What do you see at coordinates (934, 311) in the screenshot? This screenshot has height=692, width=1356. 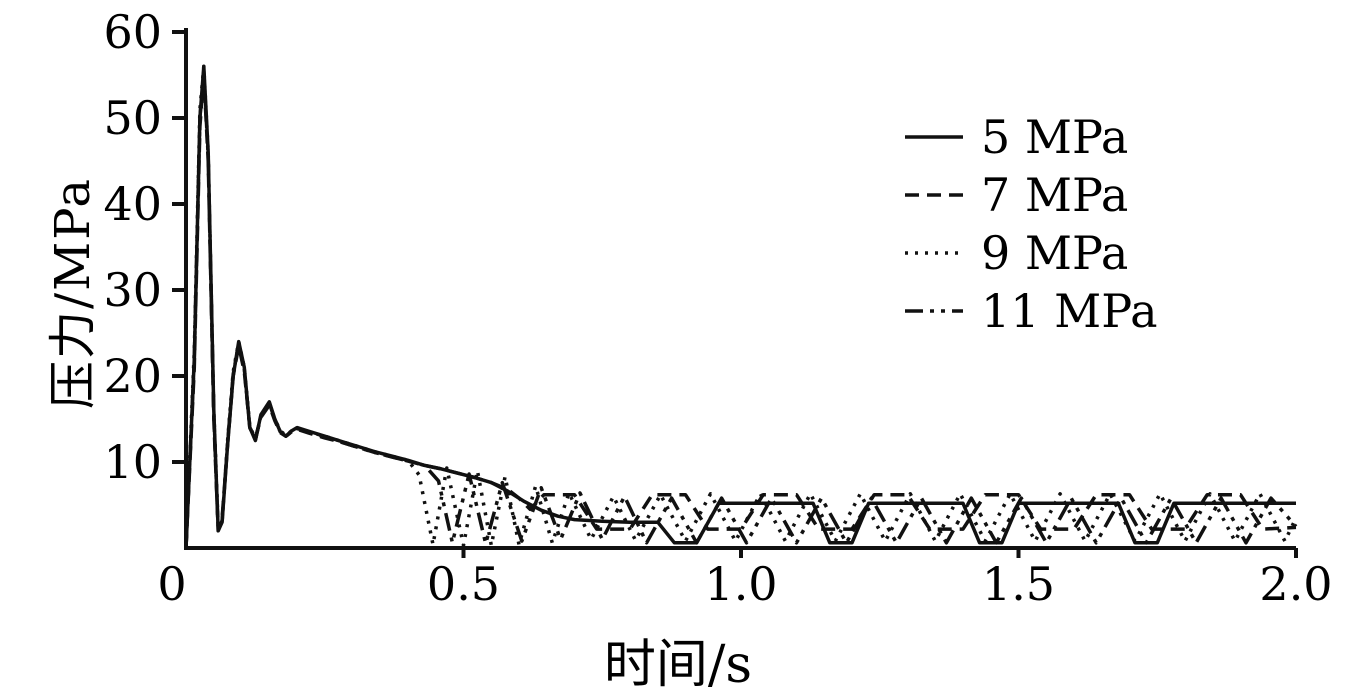 I see `legend-line-sample-11mpa` at bounding box center [934, 311].